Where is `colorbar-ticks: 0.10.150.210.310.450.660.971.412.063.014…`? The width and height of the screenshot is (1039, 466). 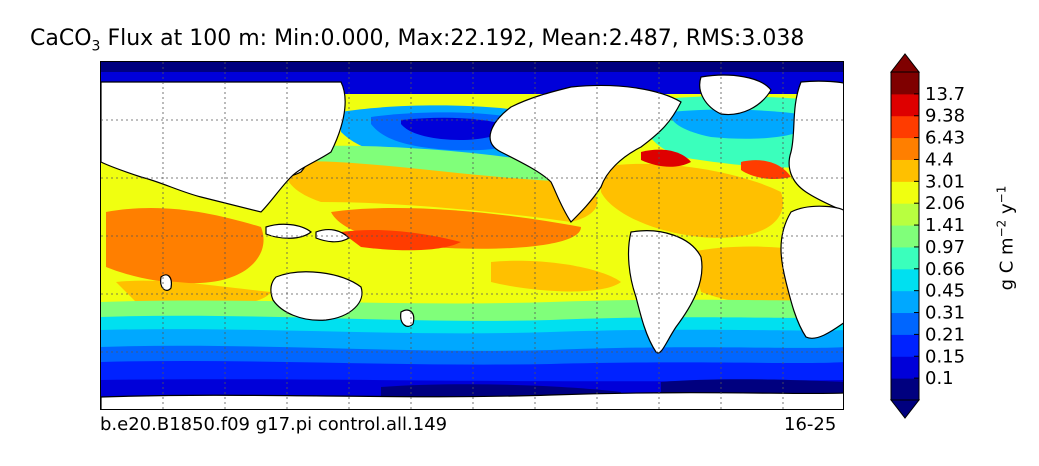
colorbar-ticks: 0.10.150.210.310.450.660.971.412.063.014… is located at coordinates (939, 236).